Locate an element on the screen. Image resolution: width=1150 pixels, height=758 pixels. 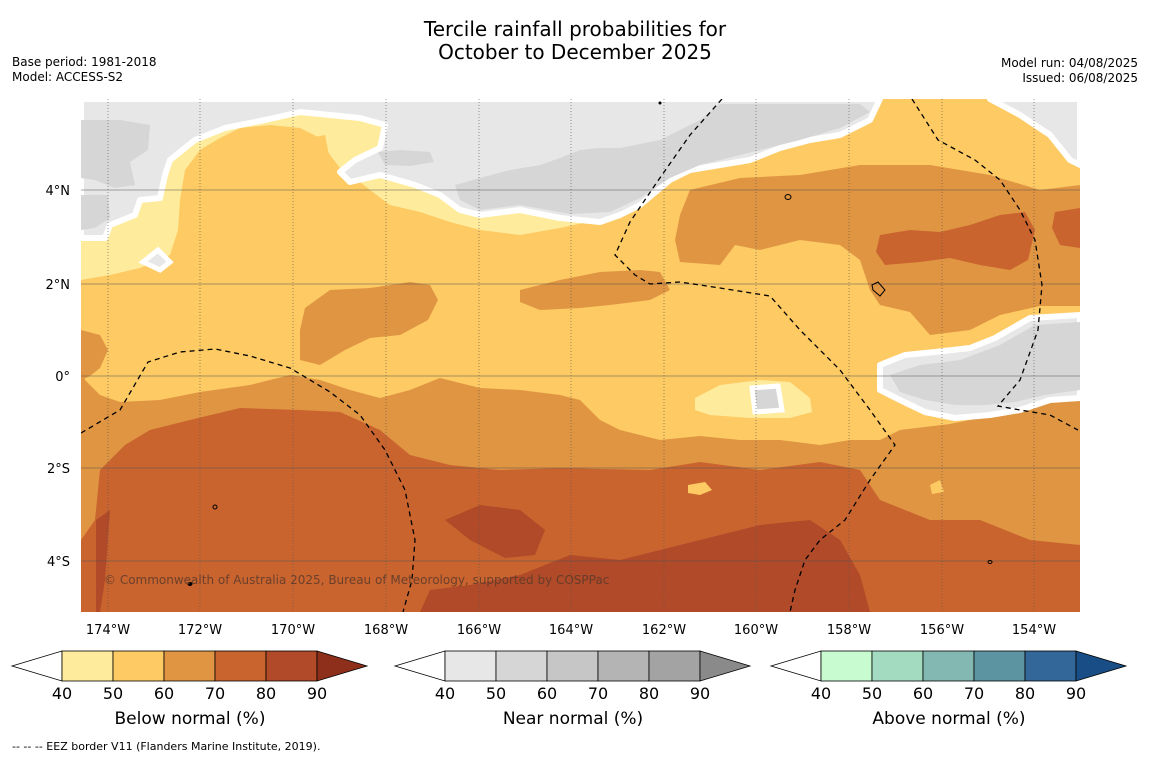
below-80-patch-east-edge is located at coordinates (1066, 228).